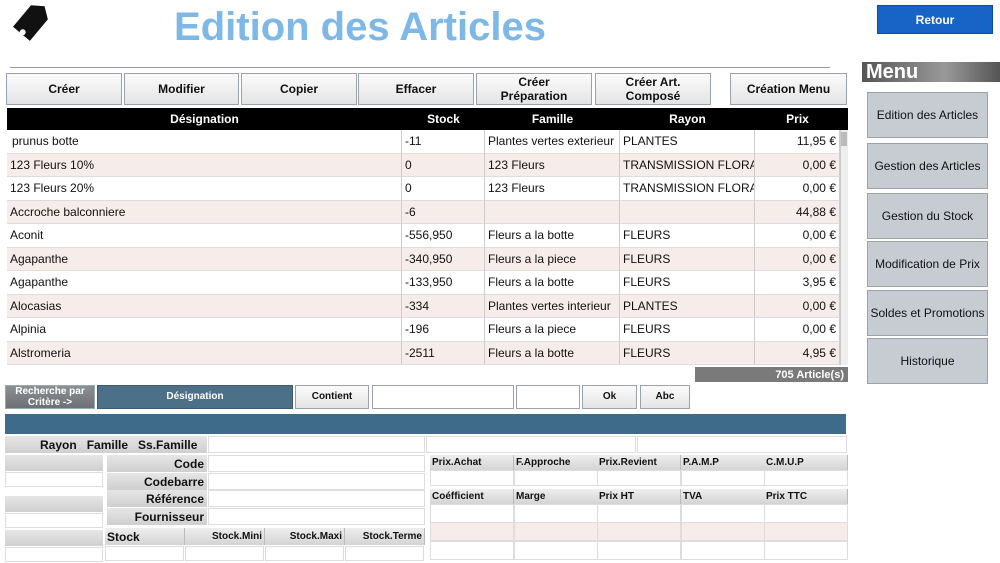 The height and width of the screenshot is (563, 1000). Describe the element at coordinates (443, 189) in the screenshot. I see `table-cell: 0` at that location.